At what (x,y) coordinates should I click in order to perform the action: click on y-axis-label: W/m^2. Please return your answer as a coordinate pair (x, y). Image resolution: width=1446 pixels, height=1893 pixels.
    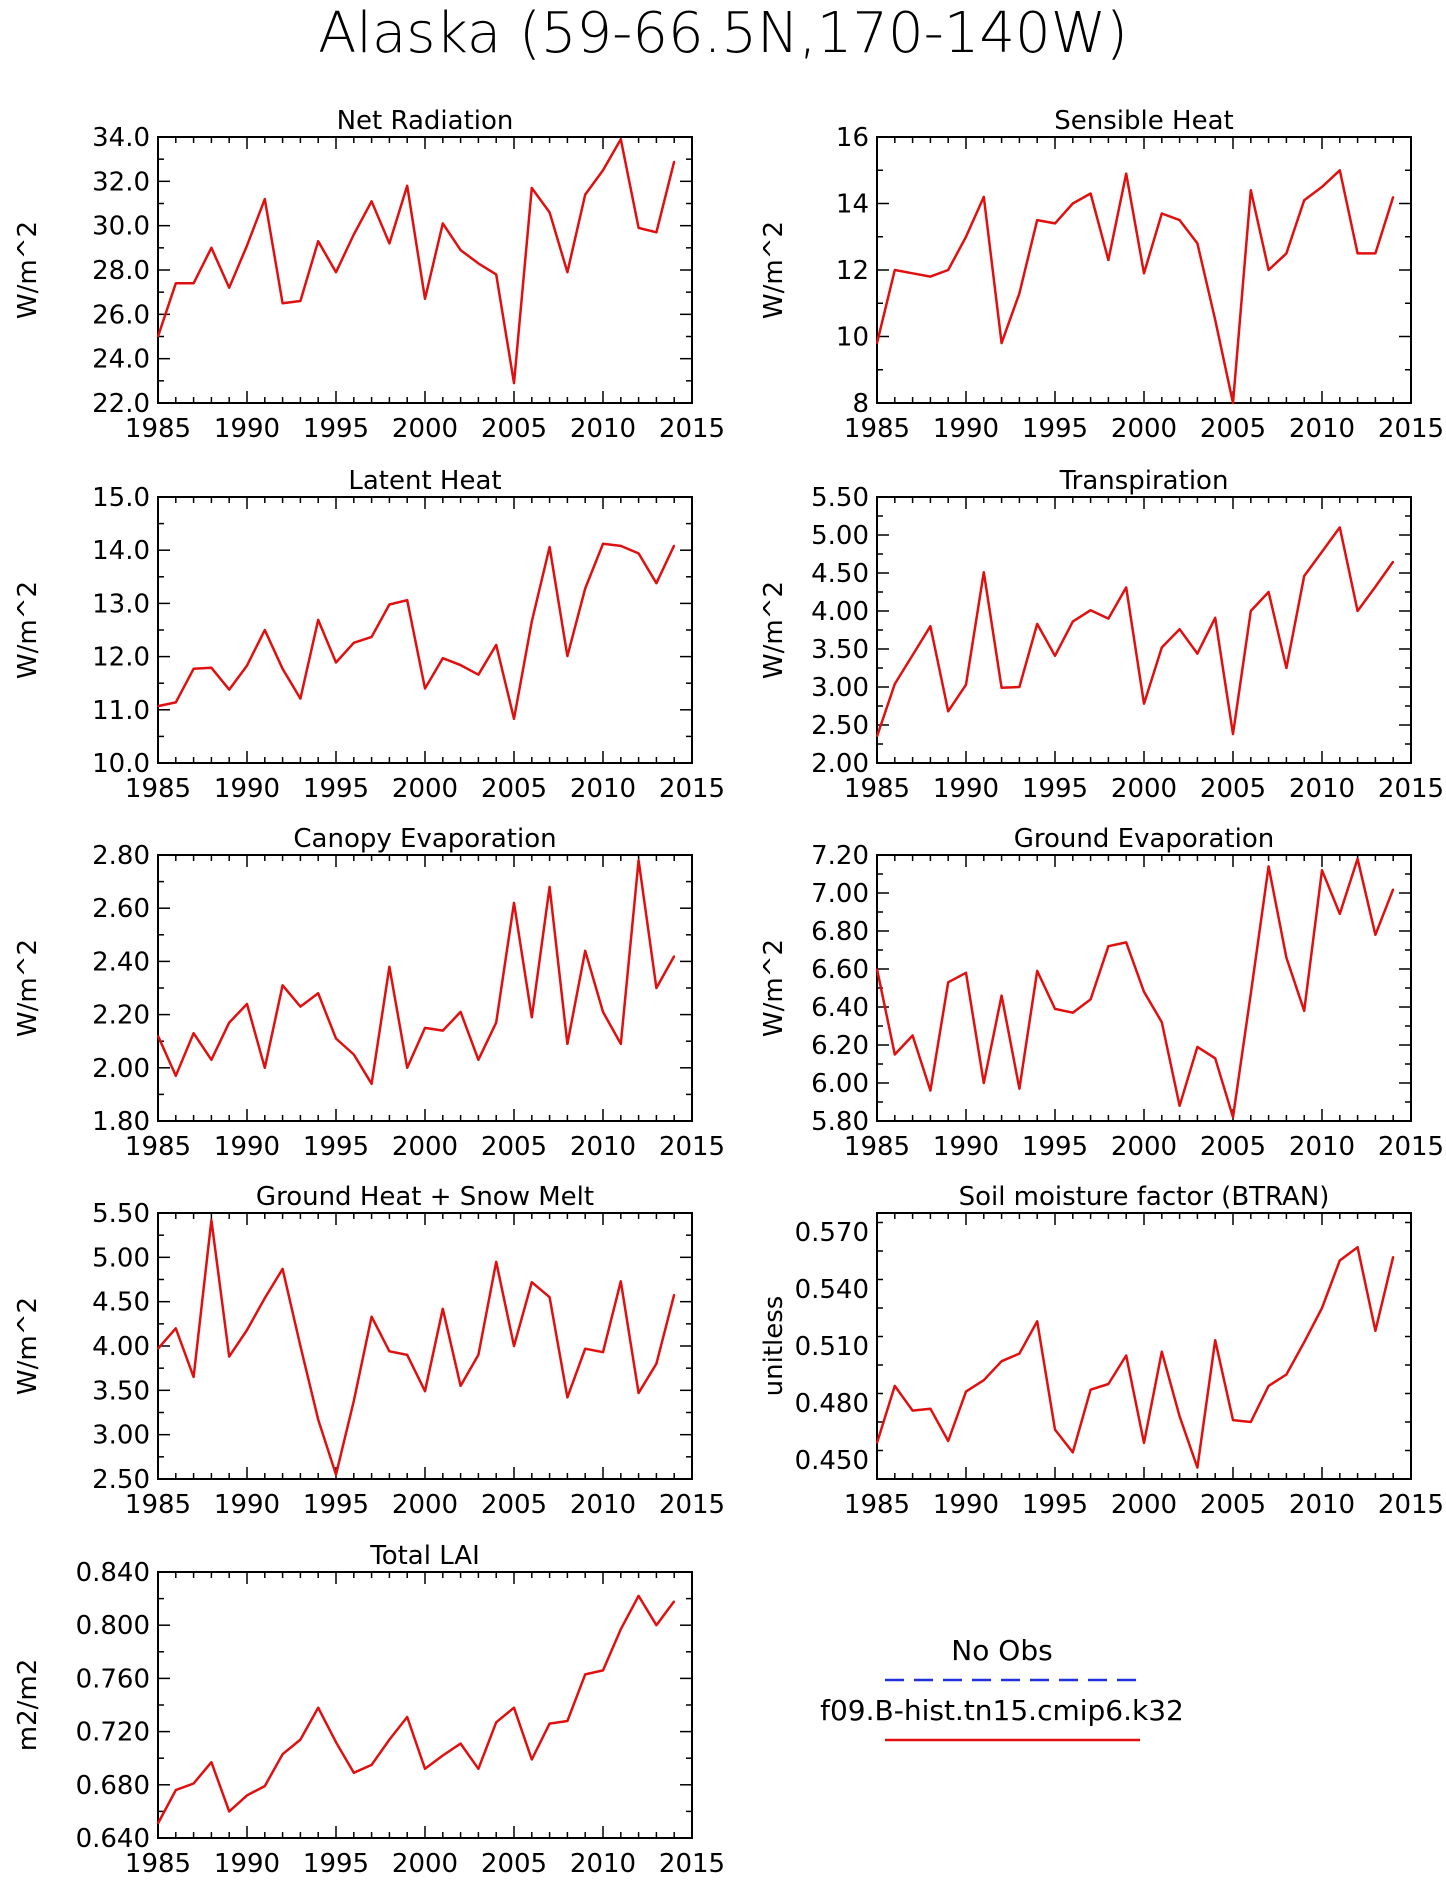
    Looking at the image, I should click on (28, 630).